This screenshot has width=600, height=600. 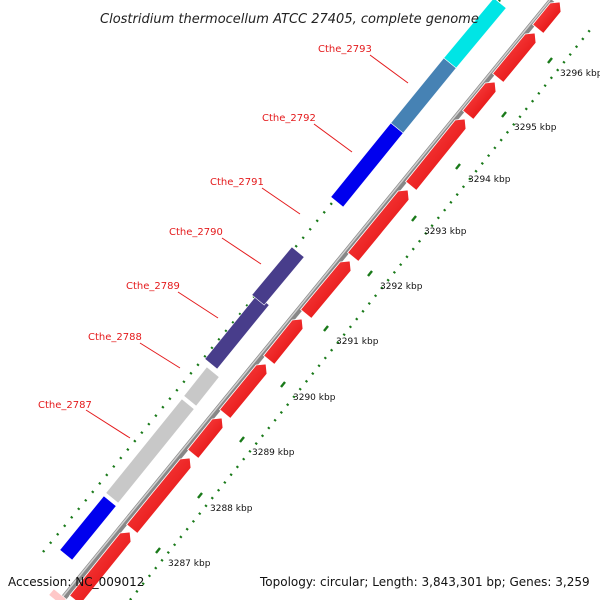 I want to click on tick-label: 3291 kbp, so click(x=357, y=342).